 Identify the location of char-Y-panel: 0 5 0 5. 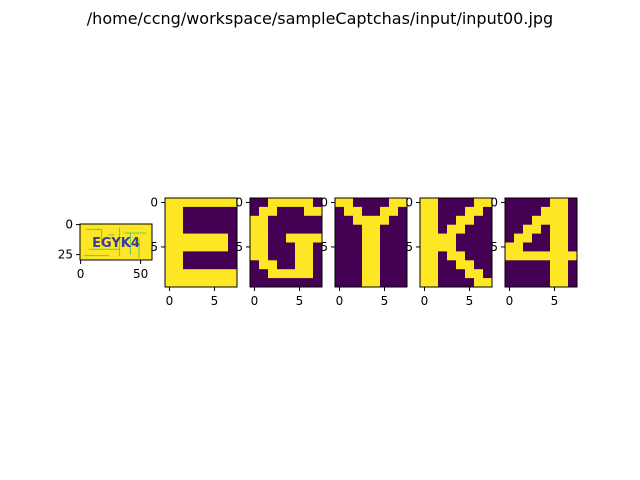
(364, 251).